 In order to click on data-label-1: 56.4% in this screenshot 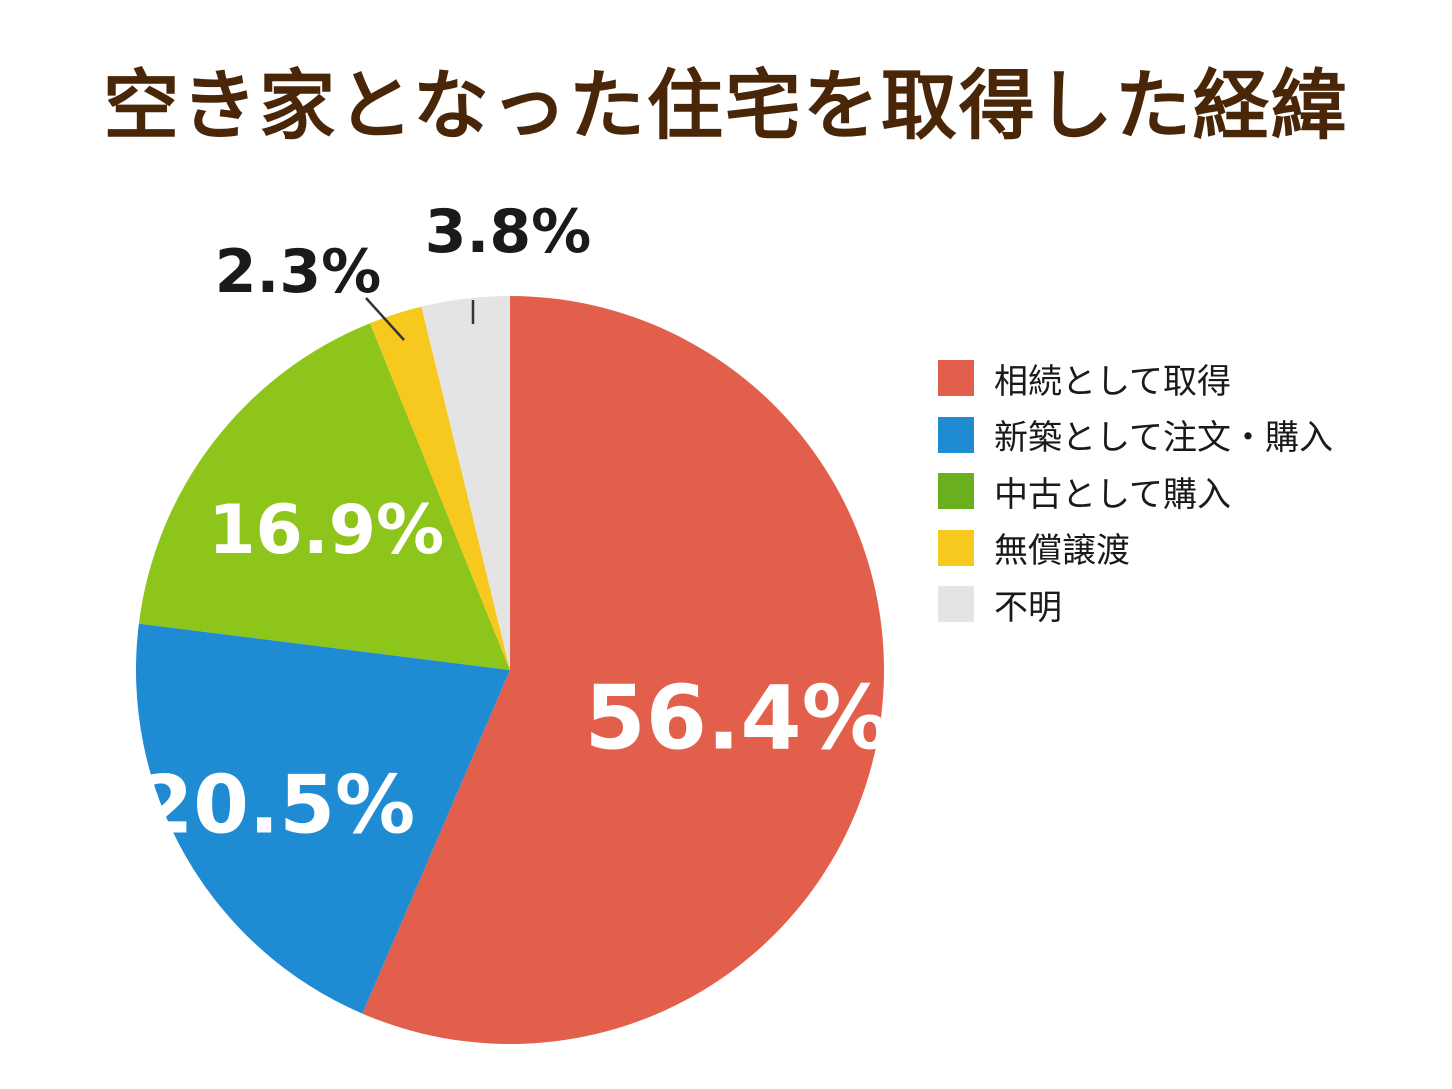, I will do `click(736, 717)`.